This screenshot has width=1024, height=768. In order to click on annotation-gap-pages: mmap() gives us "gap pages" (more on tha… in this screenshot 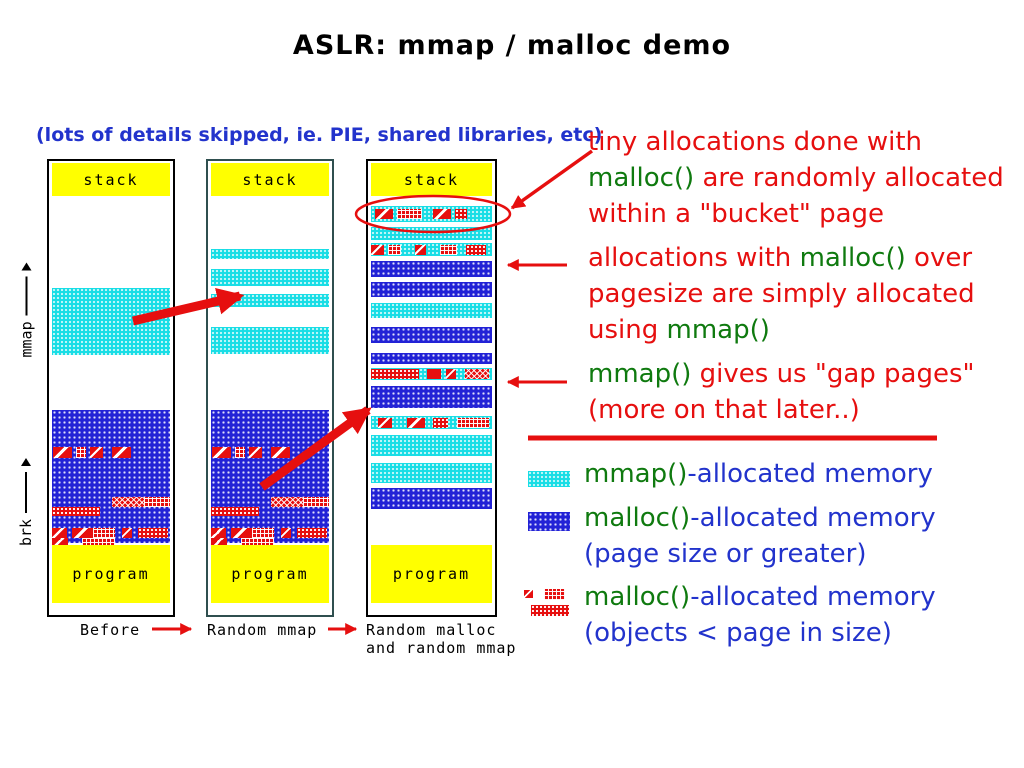, I will do `click(781, 392)`.